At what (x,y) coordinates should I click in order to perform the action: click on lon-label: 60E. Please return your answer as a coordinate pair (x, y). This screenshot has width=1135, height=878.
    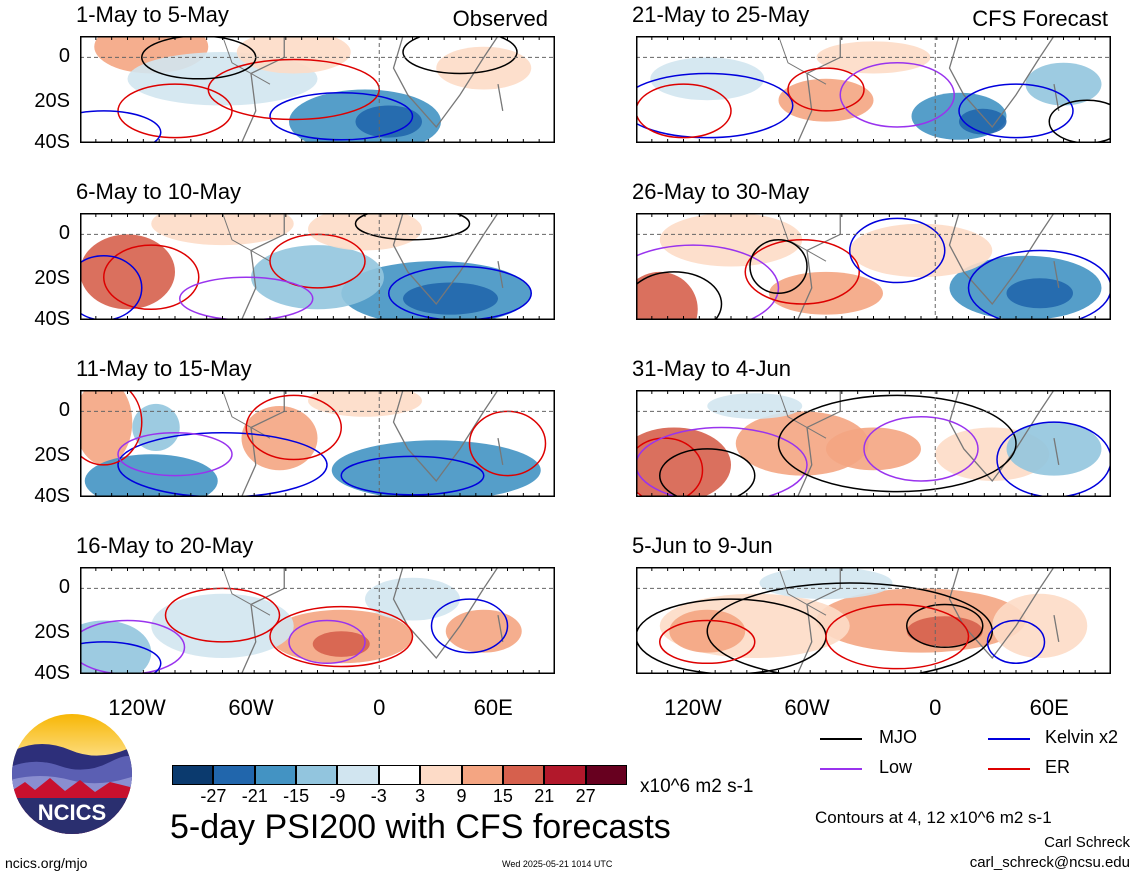
    Looking at the image, I should click on (493, 707).